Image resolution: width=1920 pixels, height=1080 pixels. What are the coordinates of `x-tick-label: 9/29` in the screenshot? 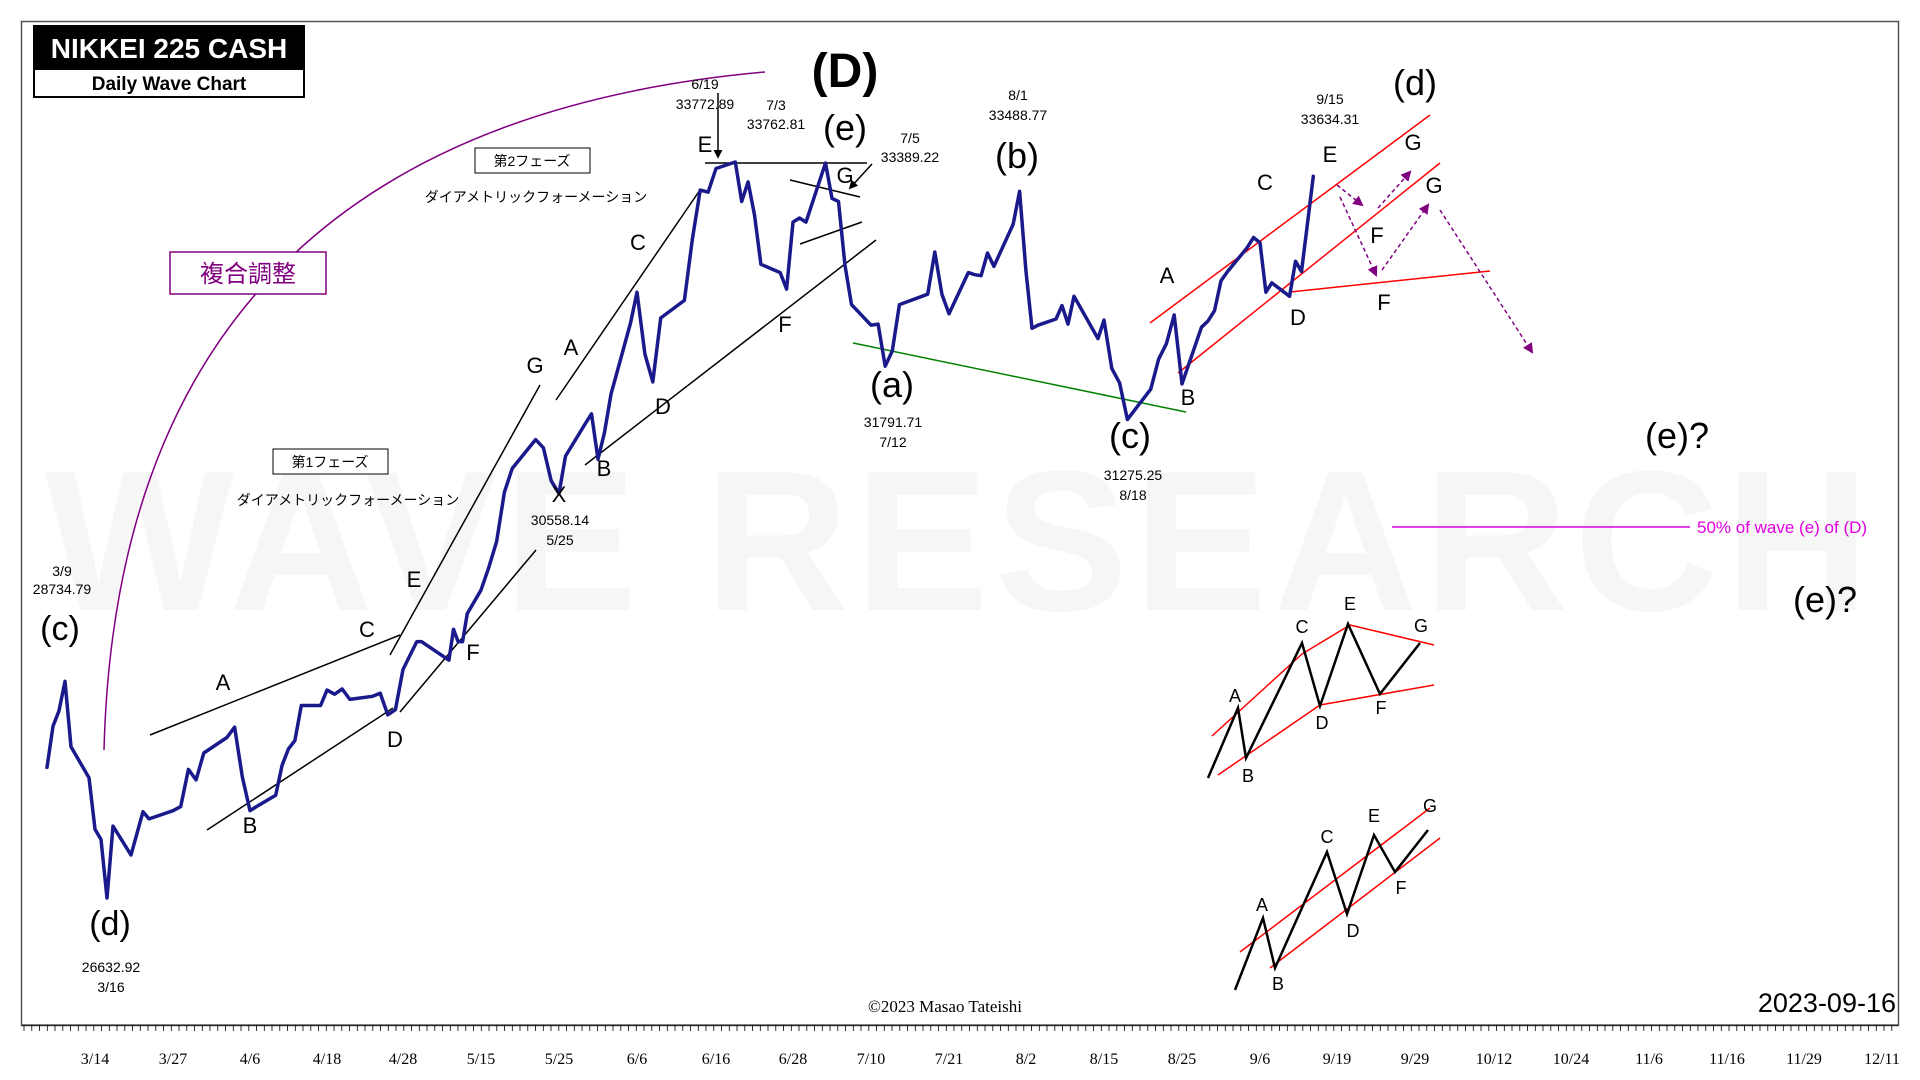 It's located at (1415, 1059).